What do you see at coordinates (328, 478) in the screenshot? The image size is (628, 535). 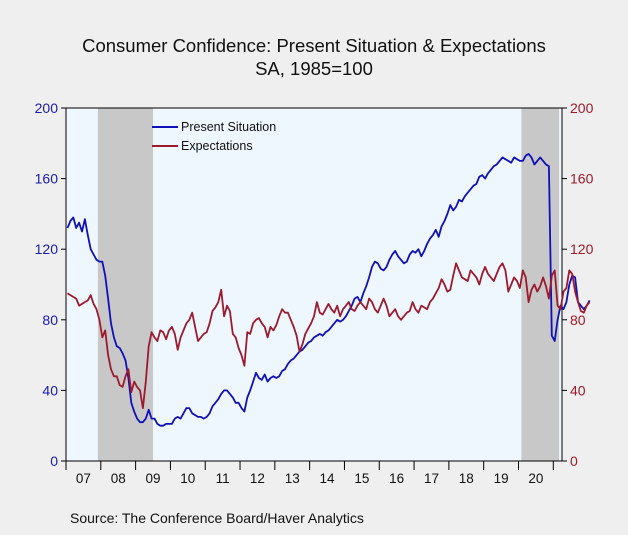 I see `x-tick-label: 14` at bounding box center [328, 478].